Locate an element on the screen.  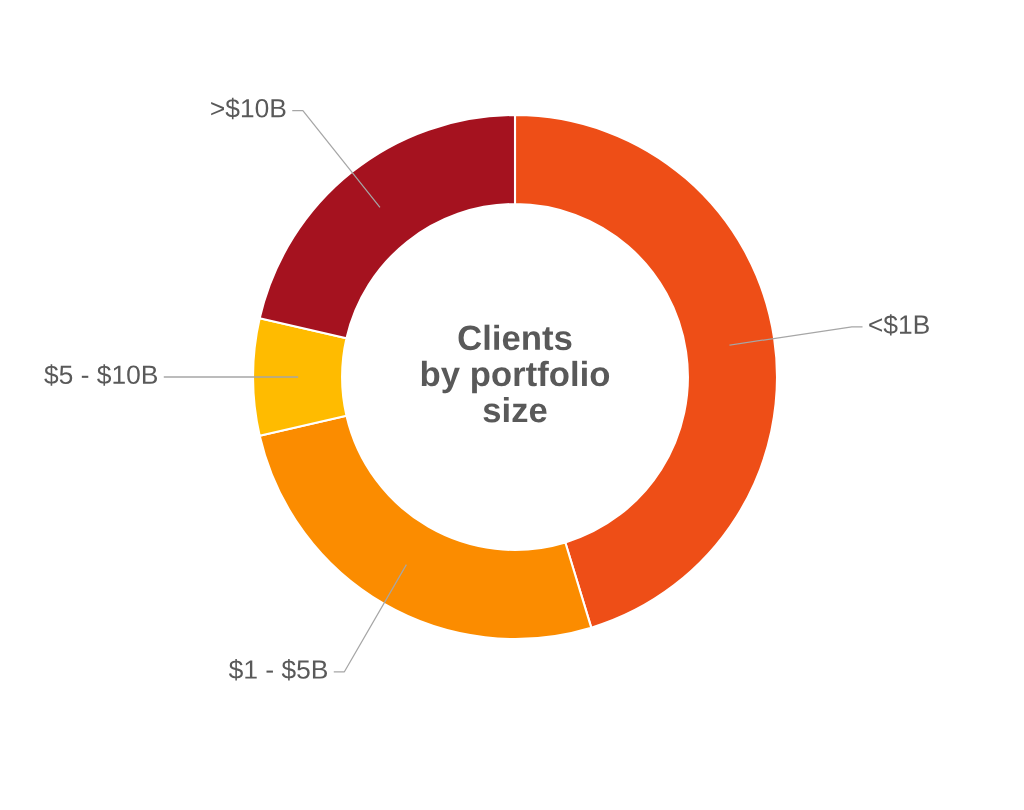
slice-label: >$10B is located at coordinates (248, 108).